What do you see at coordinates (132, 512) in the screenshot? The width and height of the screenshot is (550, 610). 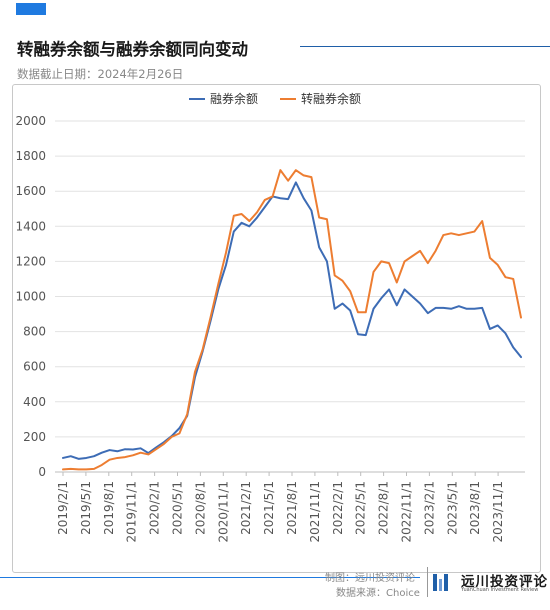 I see `x-tick-label: 2019/11/1` at bounding box center [132, 512].